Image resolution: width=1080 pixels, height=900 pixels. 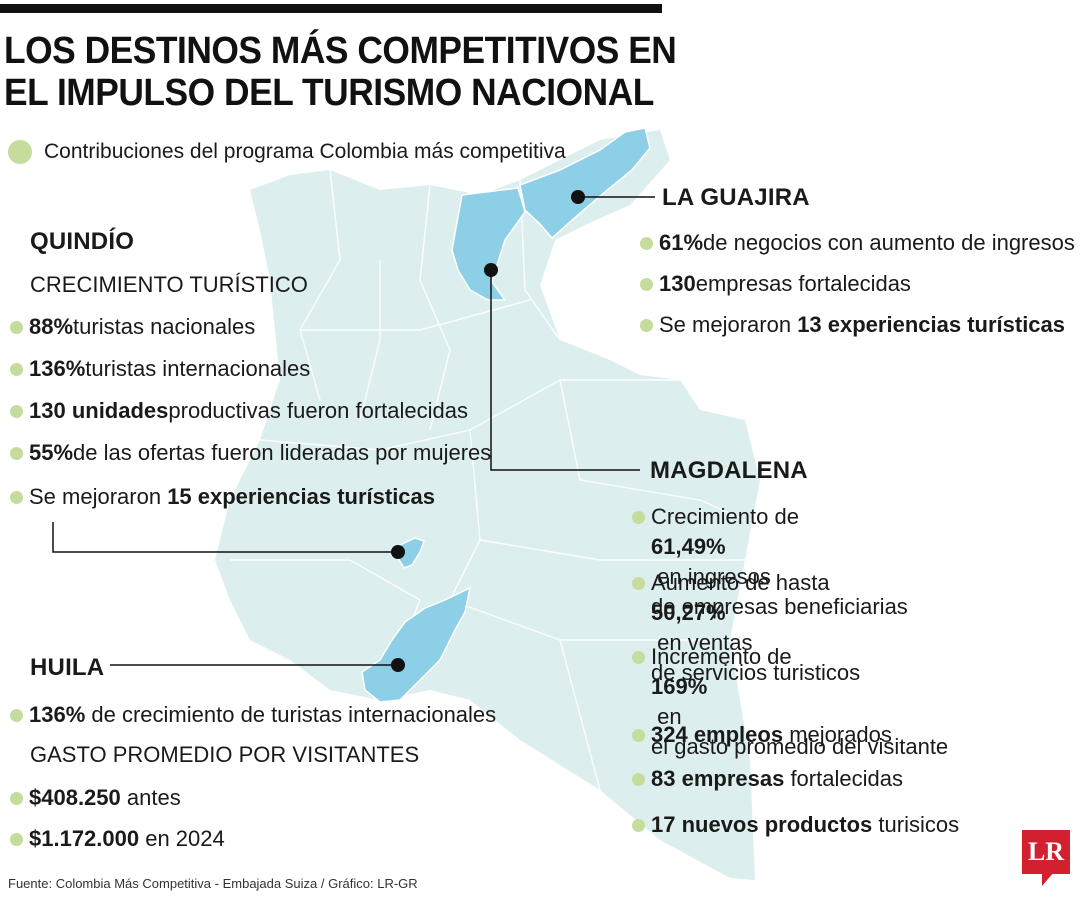 What do you see at coordinates (756, 672) in the screenshot?
I see `item-text-line2: de servicios turisticos` at bounding box center [756, 672].